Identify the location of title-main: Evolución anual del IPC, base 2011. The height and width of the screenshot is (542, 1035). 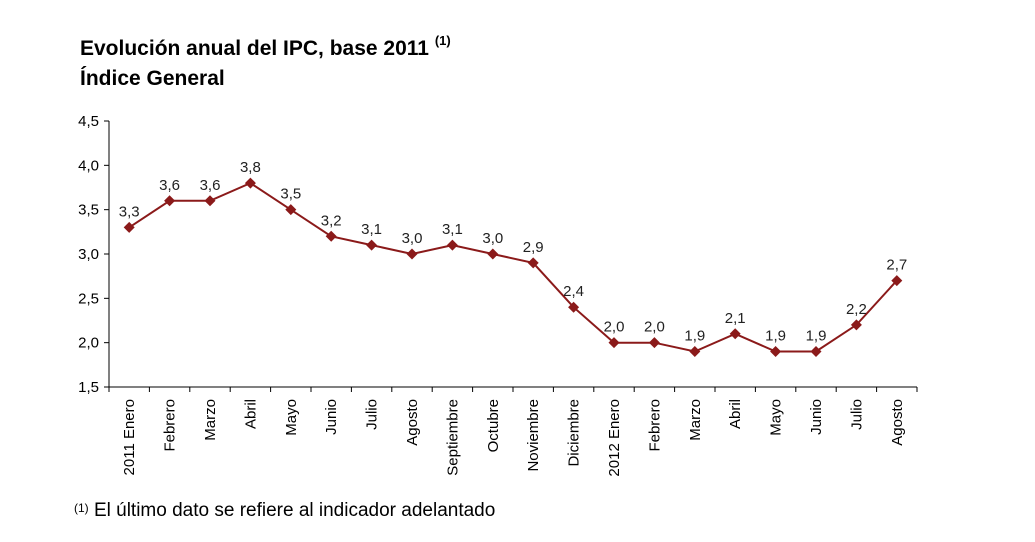
(254, 48).